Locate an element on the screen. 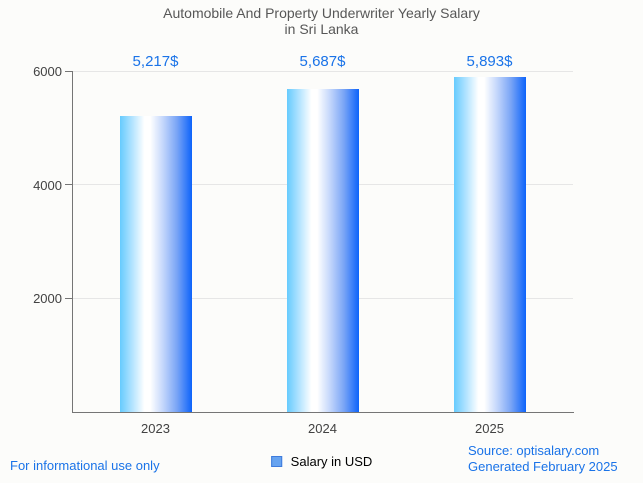 This screenshot has width=643, height=483. y-axis-tick-label: 4000 is located at coordinates (47, 185).